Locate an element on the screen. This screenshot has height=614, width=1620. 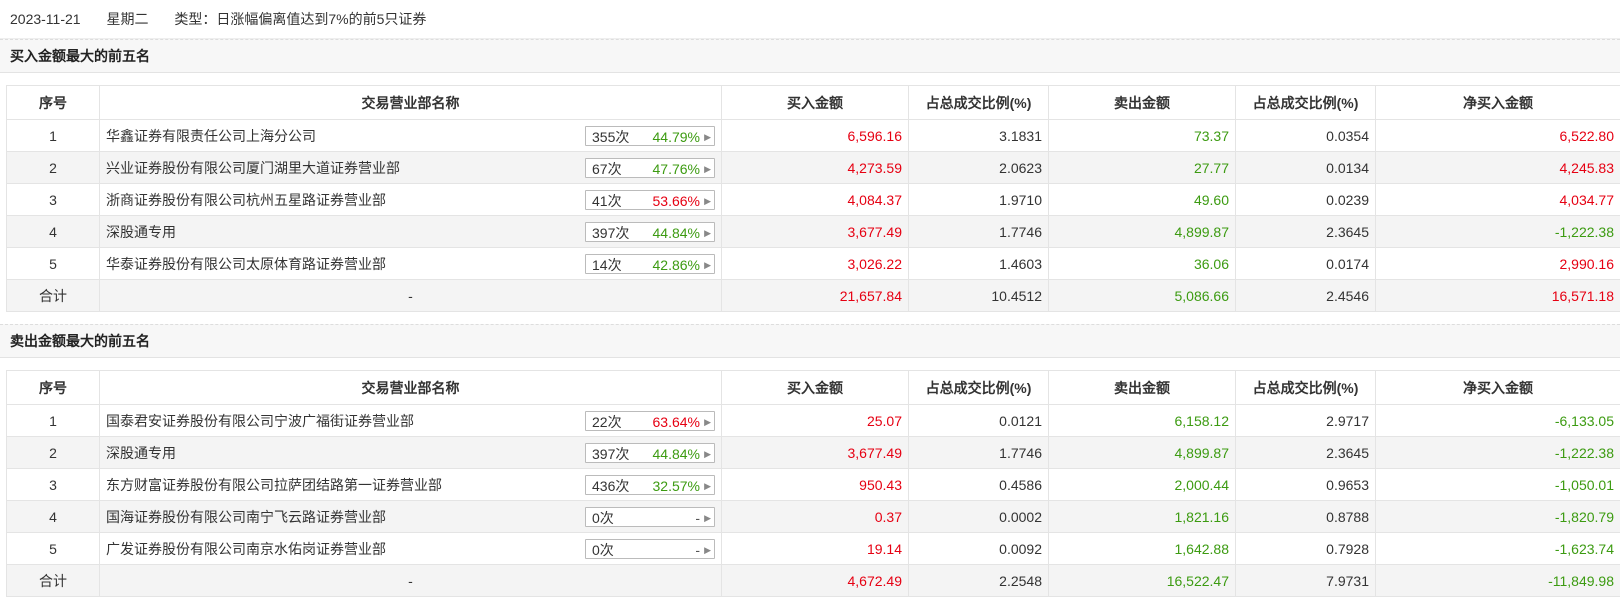
weekday-text: 星期二 is located at coordinates (127, 19).